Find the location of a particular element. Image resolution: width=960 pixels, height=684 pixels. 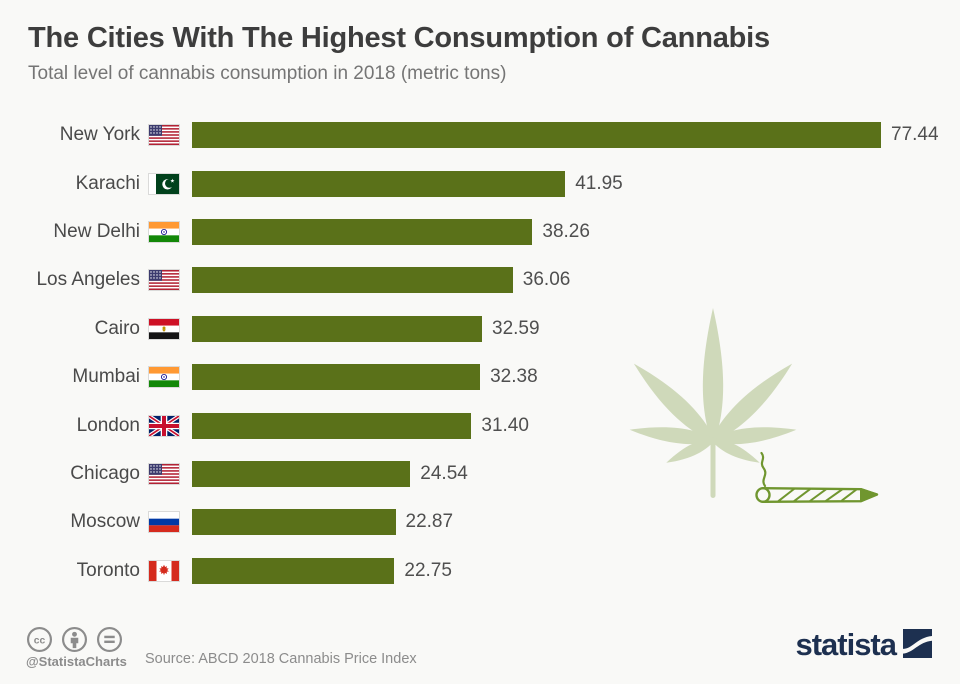

bar-row: Moscow 22.87 is located at coordinates (480, 522).